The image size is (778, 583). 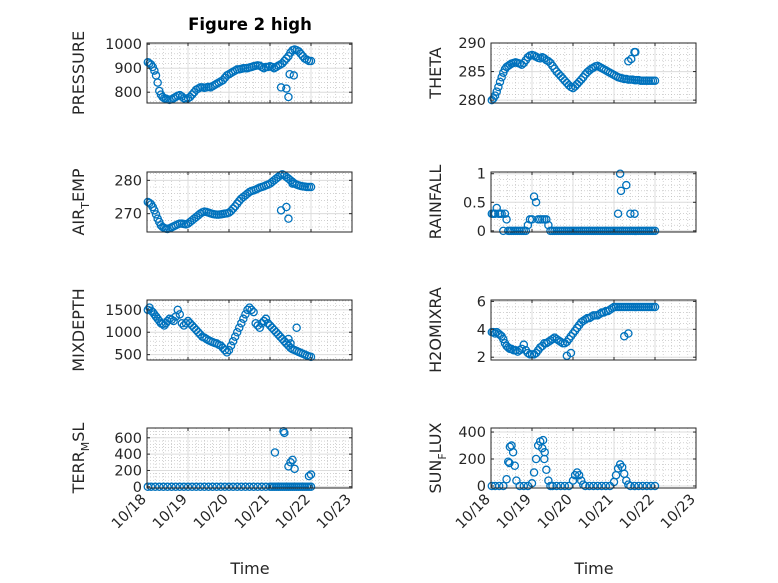 I want to click on subplot-h2omixra: 2 4 6 H2OMIXRA, so click(x=561, y=330).